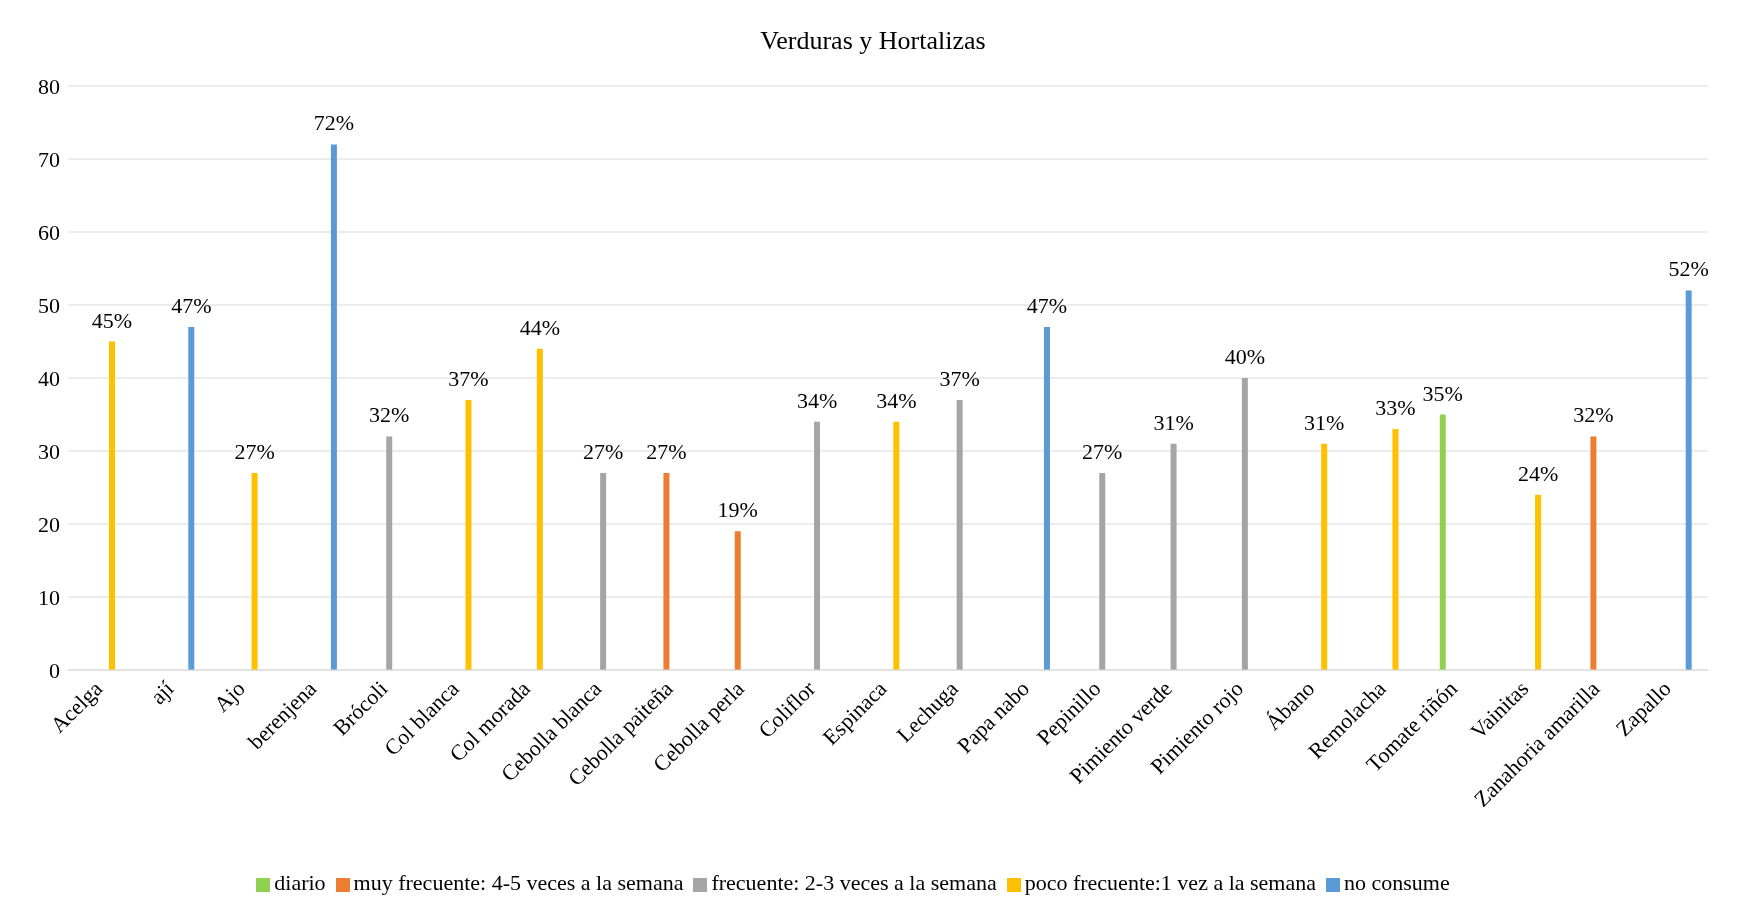 This screenshot has height=923, width=1748. What do you see at coordinates (49, 232) in the screenshot?
I see `y-tick-label: 60` at bounding box center [49, 232].